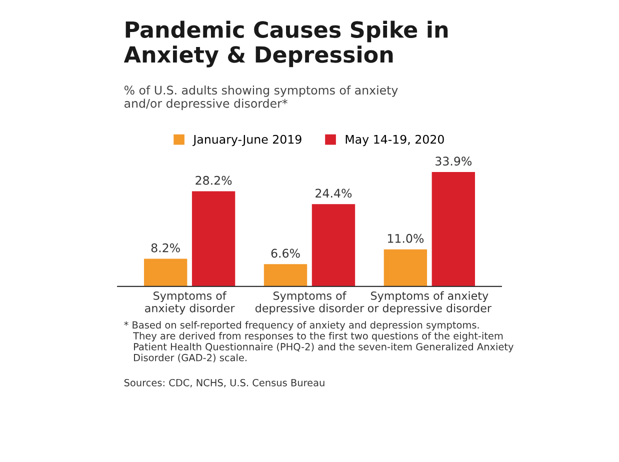 This screenshot has height=462, width=619. Describe the element at coordinates (214, 180) in the screenshot. I see `data-label: 28.2%` at that location.